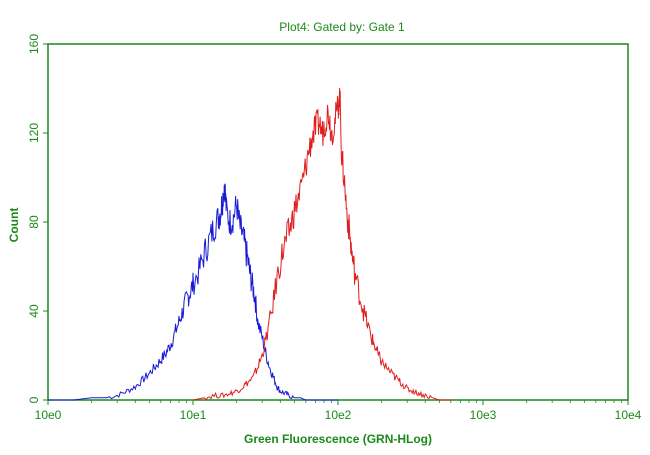  I want to click on y-axis-label: Count, so click(14, 225).